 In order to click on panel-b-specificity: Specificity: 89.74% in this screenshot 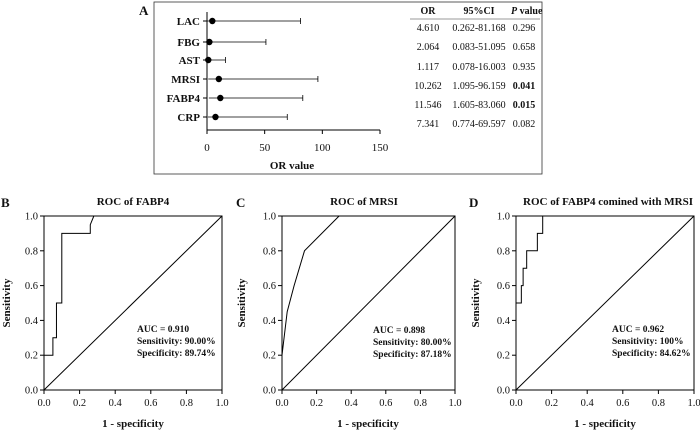, I will do `click(176, 354)`.